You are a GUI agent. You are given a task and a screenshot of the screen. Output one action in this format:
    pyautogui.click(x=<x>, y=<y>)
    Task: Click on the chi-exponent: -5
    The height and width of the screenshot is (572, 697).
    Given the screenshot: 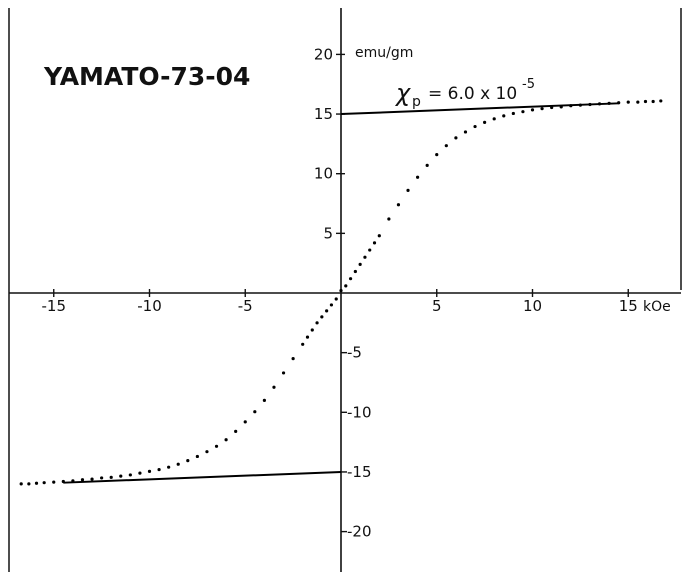 What is the action you would take?
    pyautogui.click(x=528, y=84)
    